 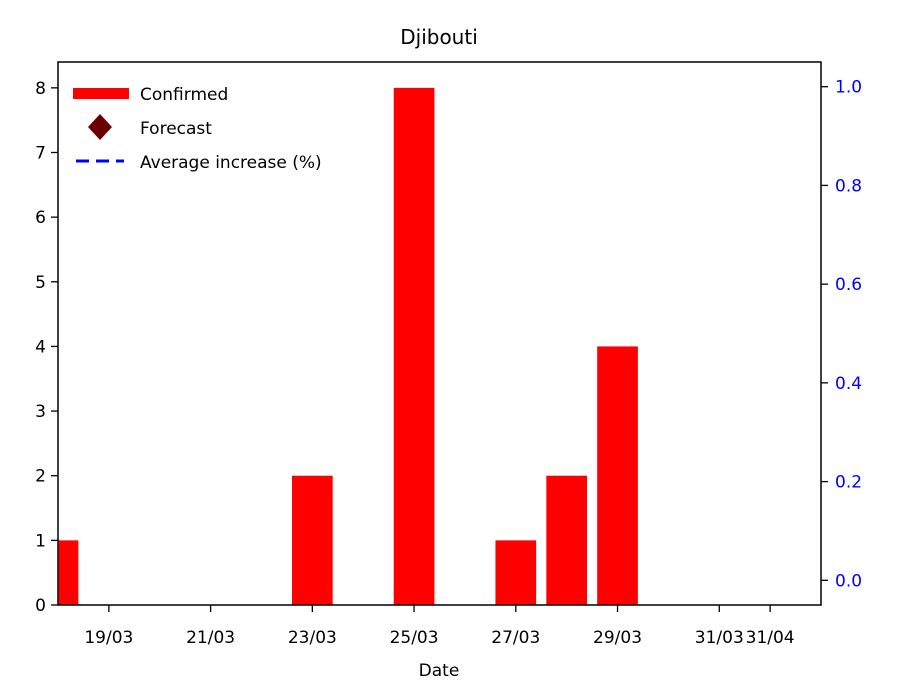 What do you see at coordinates (108, 638) in the screenshot?
I see `x-tick-label: 19/03` at bounding box center [108, 638].